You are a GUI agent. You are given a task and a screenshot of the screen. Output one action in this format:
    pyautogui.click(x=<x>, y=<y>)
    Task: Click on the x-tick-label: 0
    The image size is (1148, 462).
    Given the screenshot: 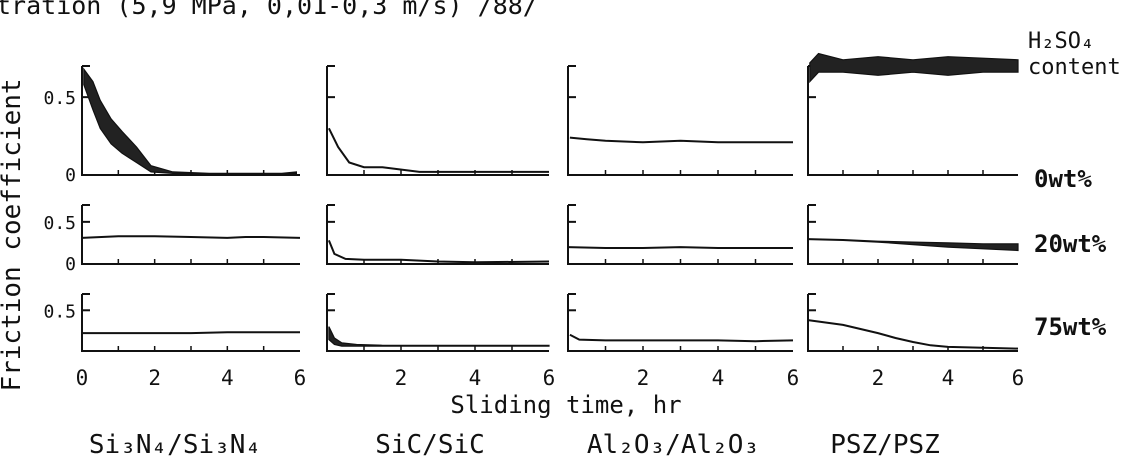 What is the action you would take?
    pyautogui.click(x=82, y=378)
    